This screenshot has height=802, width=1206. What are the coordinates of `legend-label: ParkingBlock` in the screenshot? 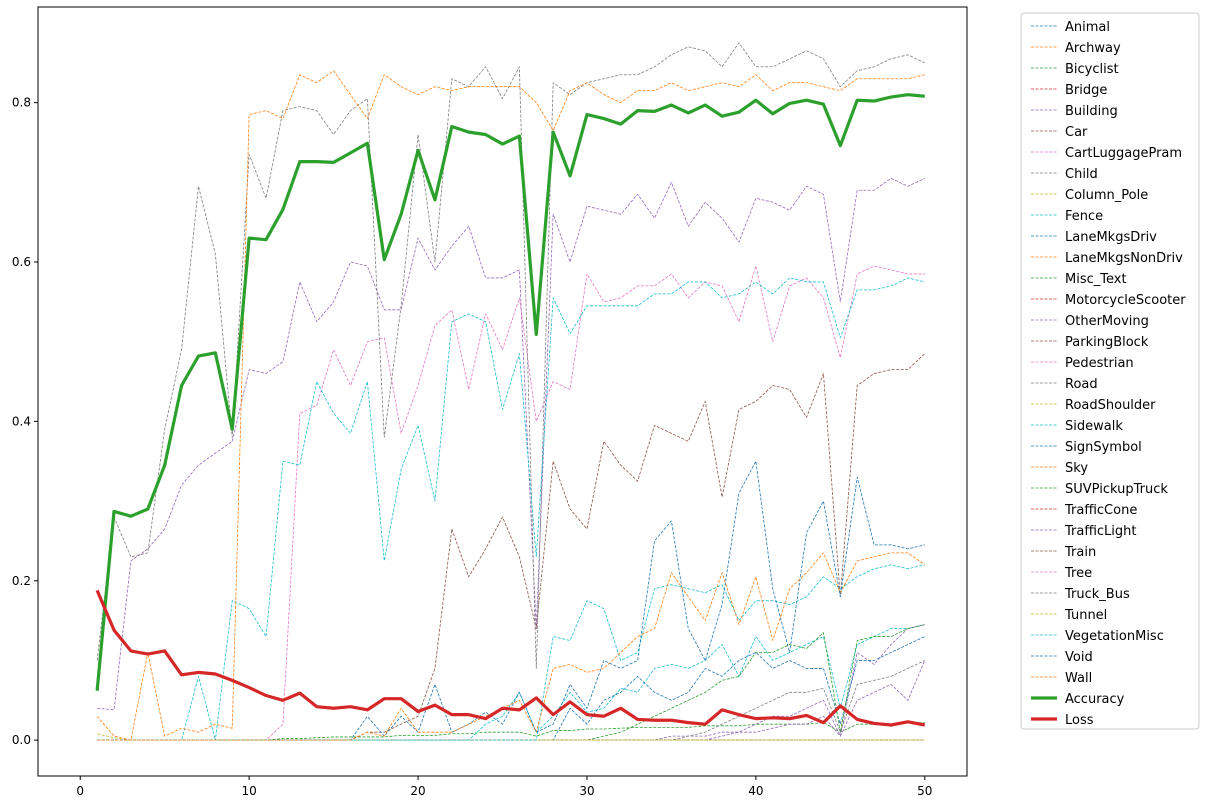 It's located at (1107, 342).